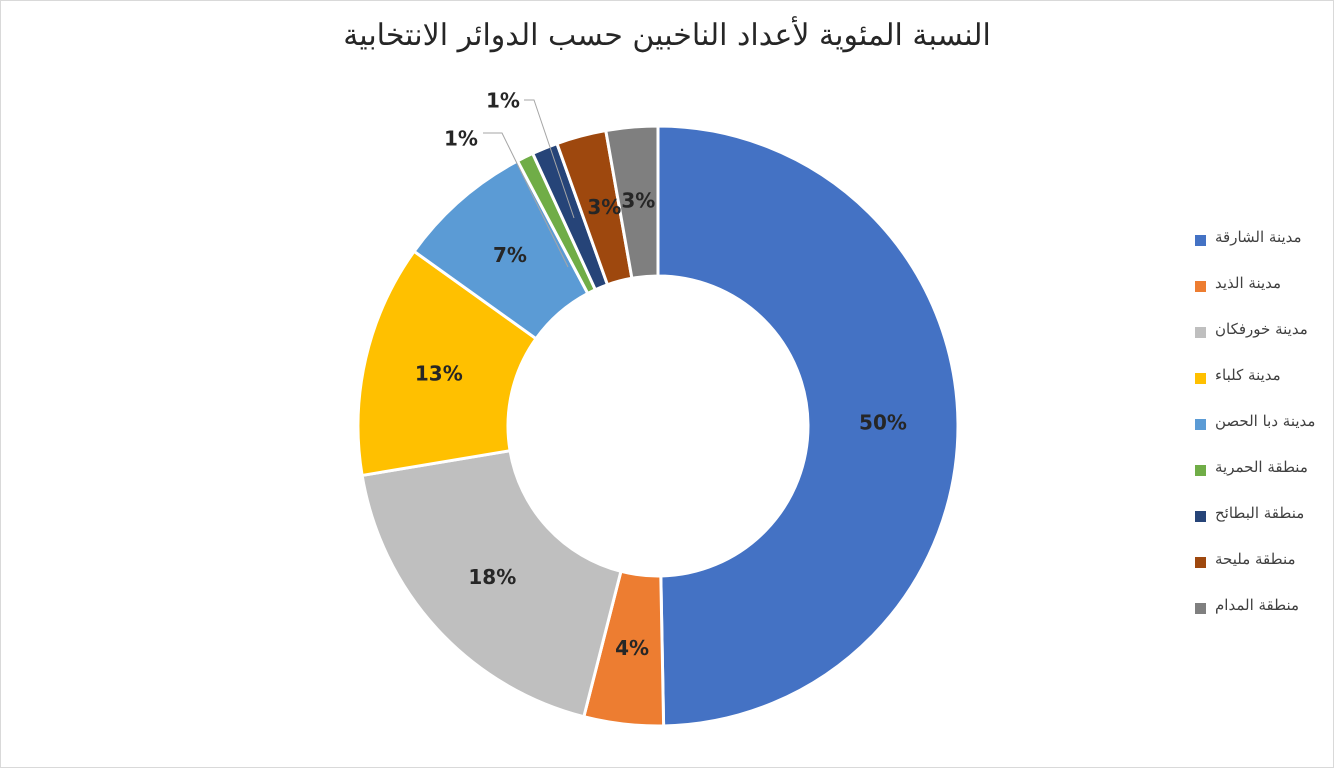  I want to click on slice-label-8: 3%, so click(604, 207).